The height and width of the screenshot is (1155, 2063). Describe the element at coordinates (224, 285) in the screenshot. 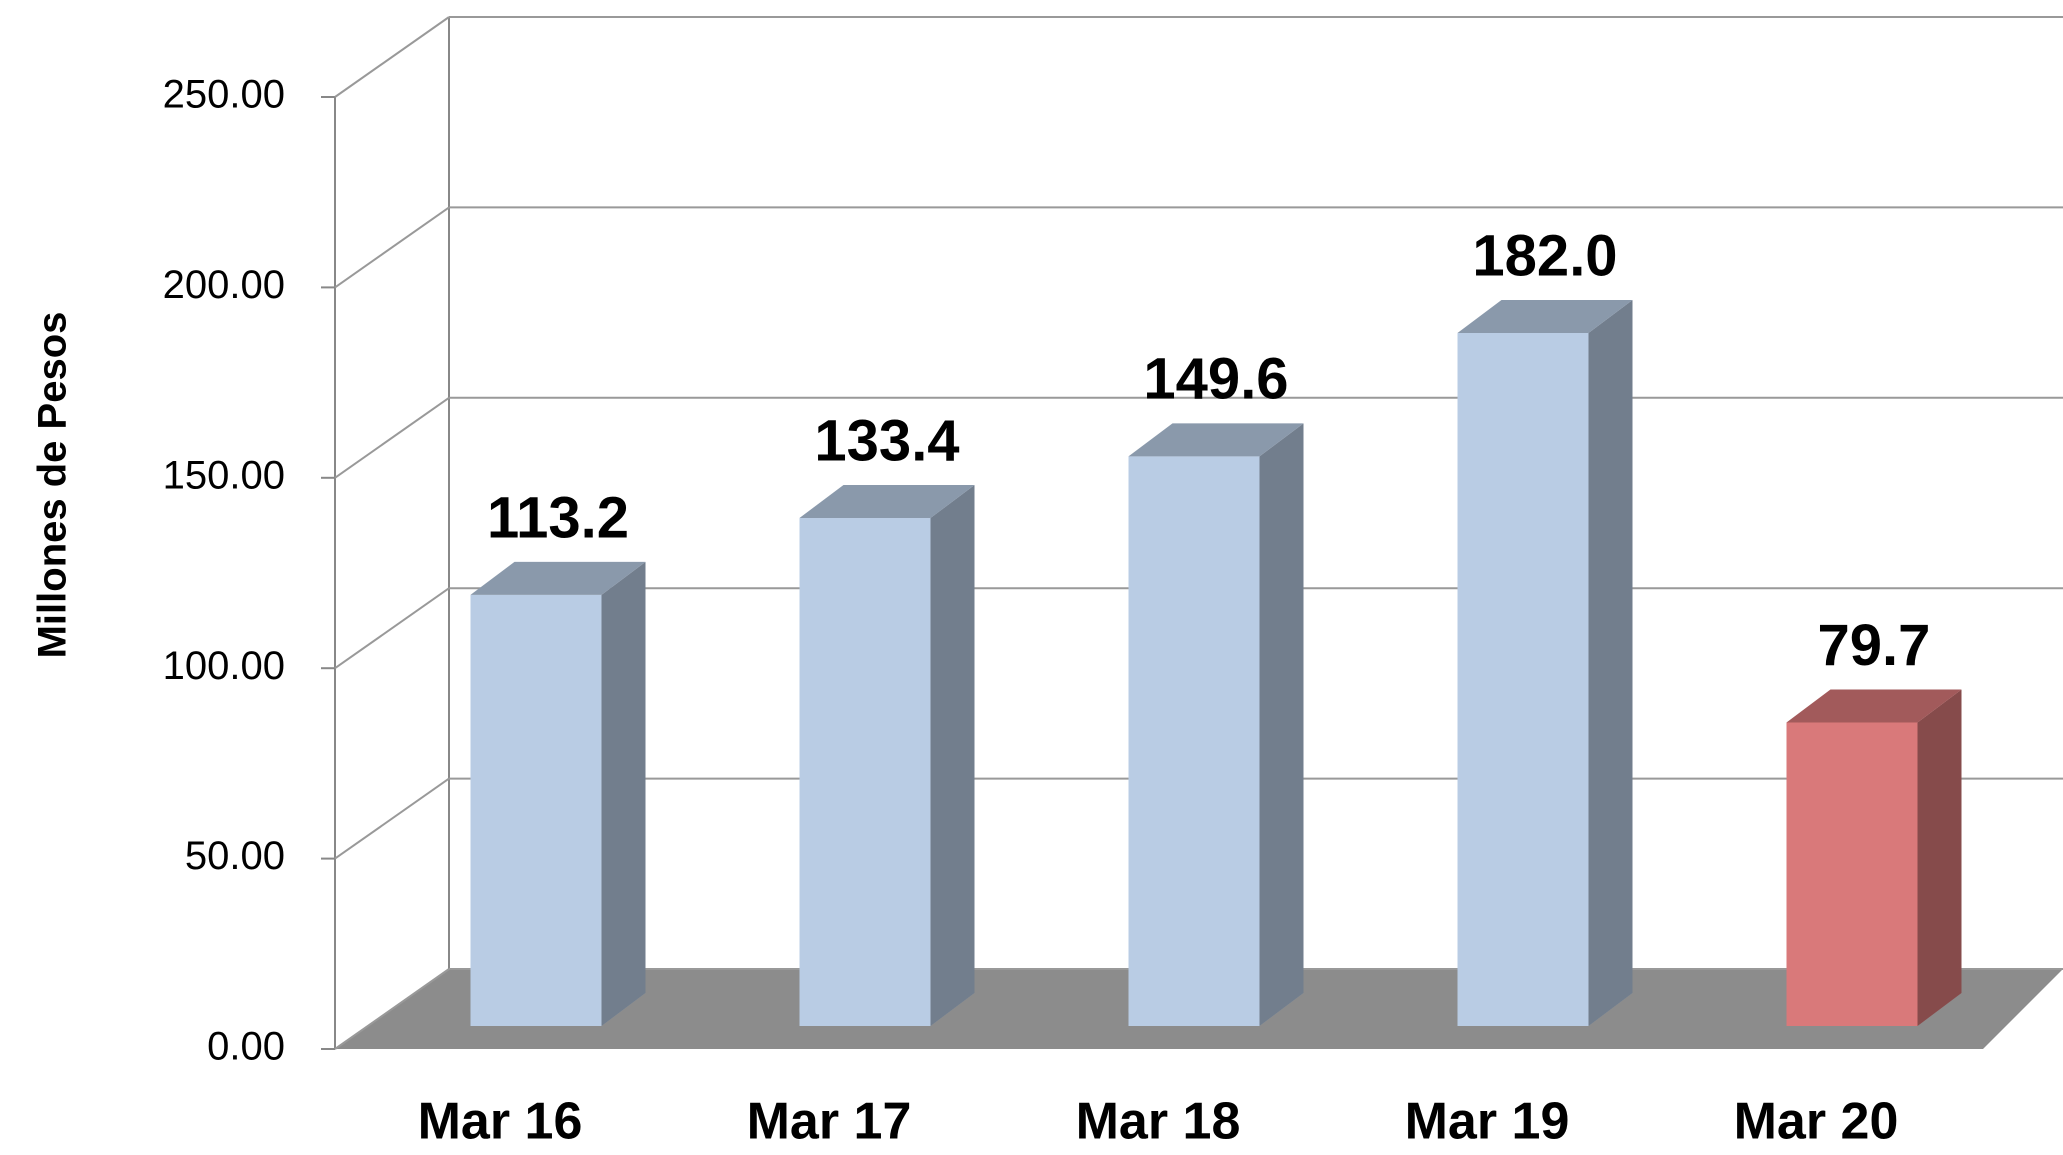

I see `y-tick-label: 200.00` at that location.